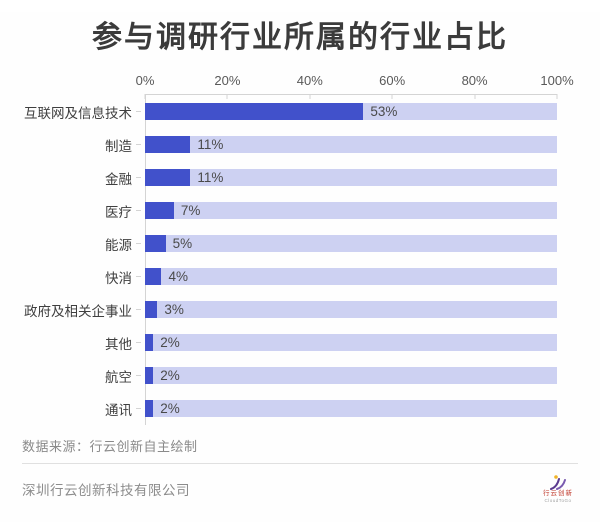  Describe the element at coordinates (384, 111) in the screenshot. I see `value-label: 53%` at that location.